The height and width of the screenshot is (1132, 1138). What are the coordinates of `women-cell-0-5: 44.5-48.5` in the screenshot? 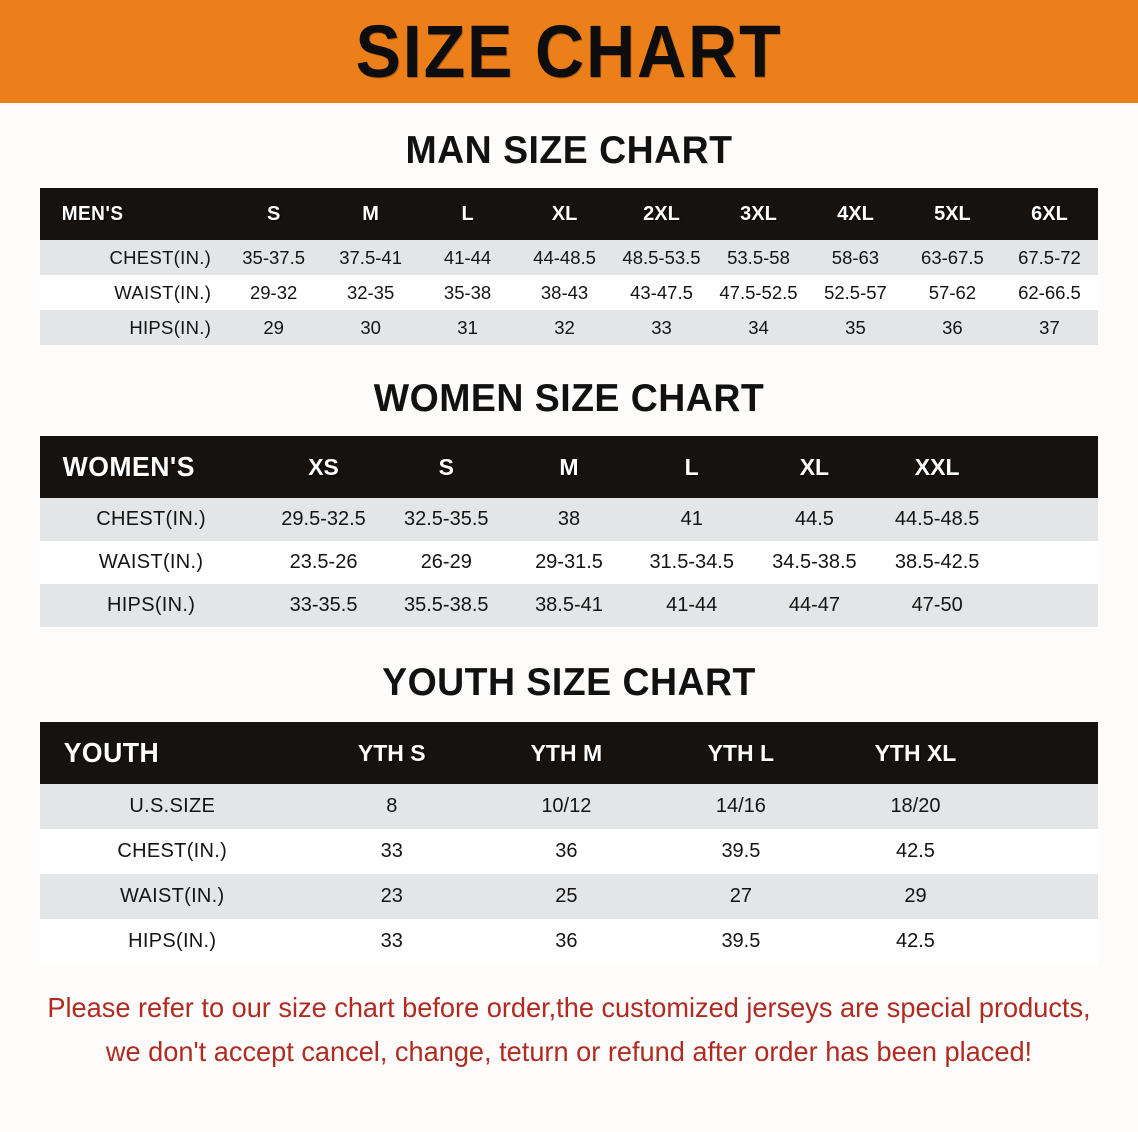 It's located at (937, 519).